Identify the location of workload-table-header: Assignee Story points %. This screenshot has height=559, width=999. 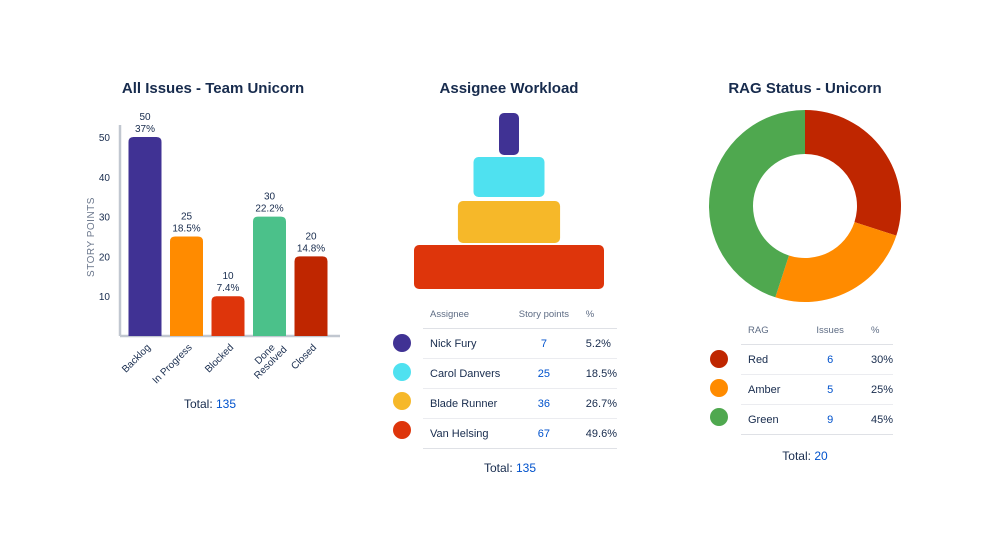
(520, 314).